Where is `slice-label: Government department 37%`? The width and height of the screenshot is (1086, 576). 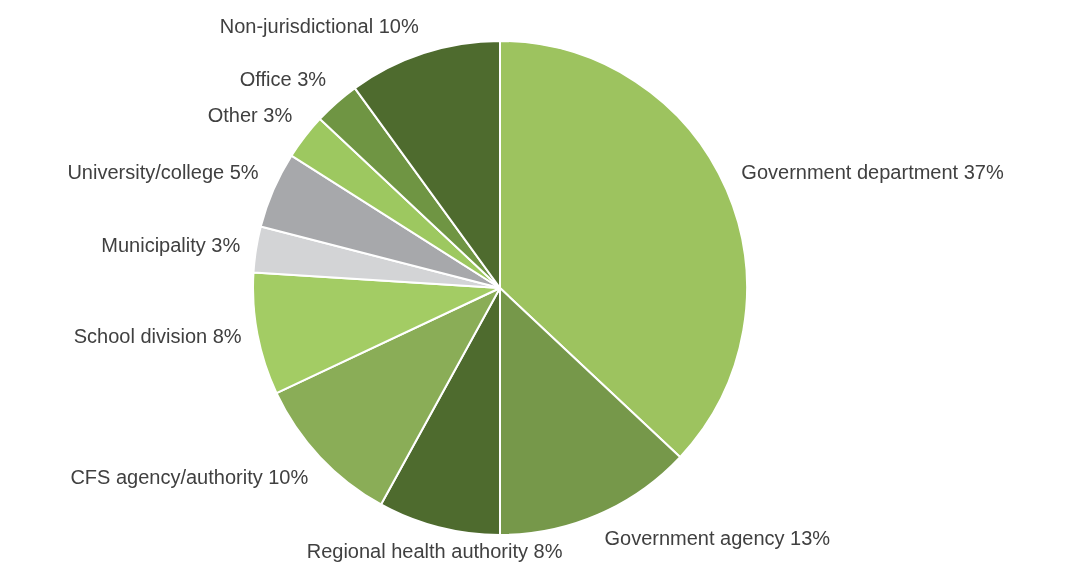
slice-label: Government department 37% is located at coordinates (872, 172).